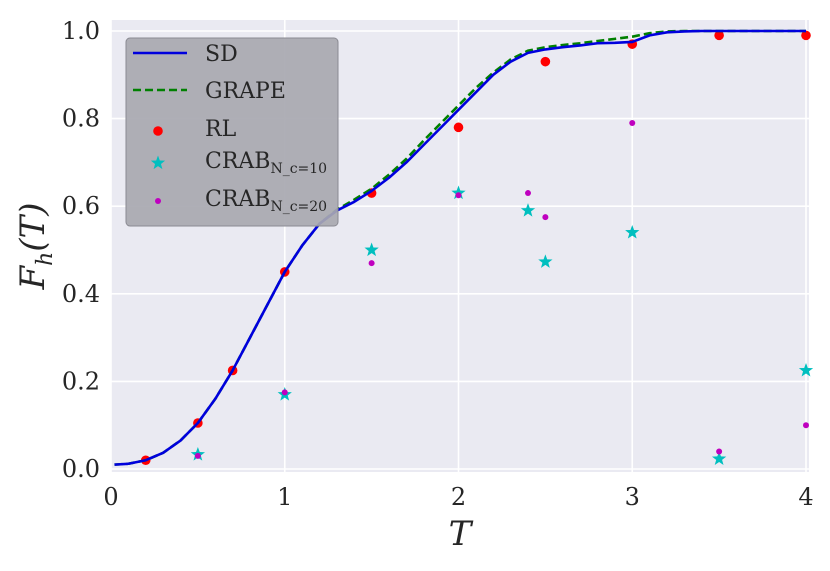  I want to click on x-tick-label: 3, so click(632, 497).